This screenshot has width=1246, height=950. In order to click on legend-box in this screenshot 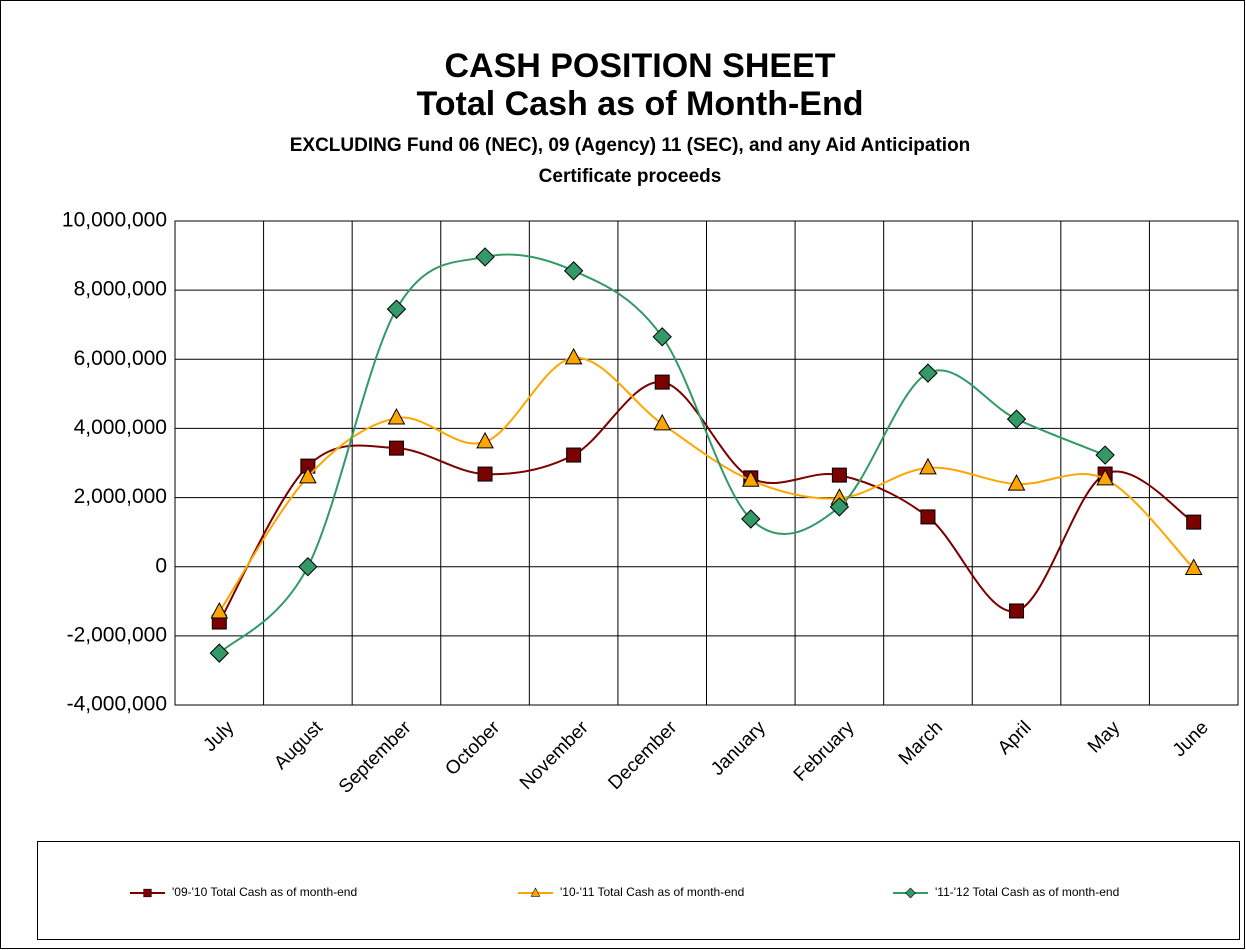, I will do `click(638, 890)`.